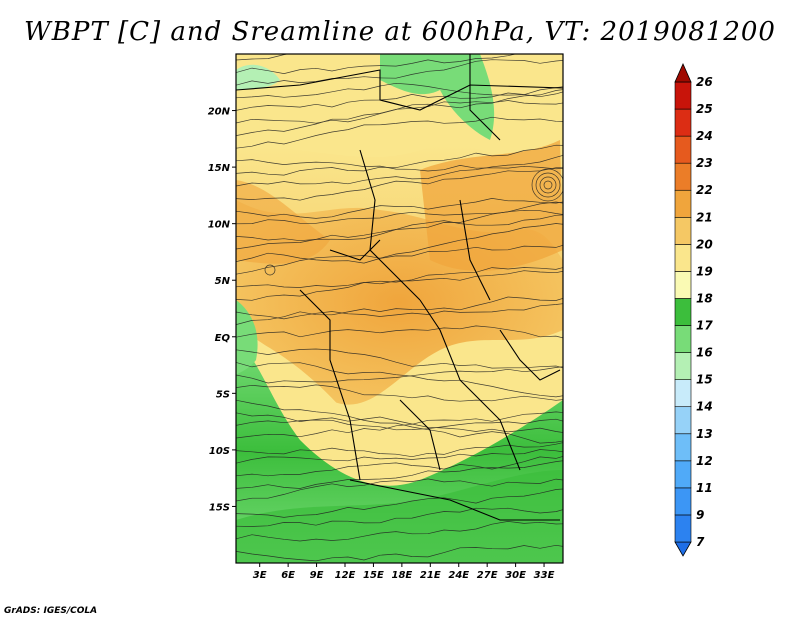 This screenshot has height=618, width=800. What do you see at coordinates (704, 380) in the screenshot?
I see `colorbar-label: 15` at bounding box center [704, 380].